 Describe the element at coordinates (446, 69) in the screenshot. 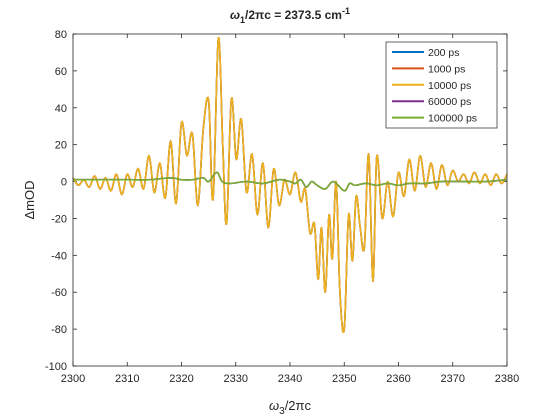

I see `legend-label: 1000 ps` at that location.